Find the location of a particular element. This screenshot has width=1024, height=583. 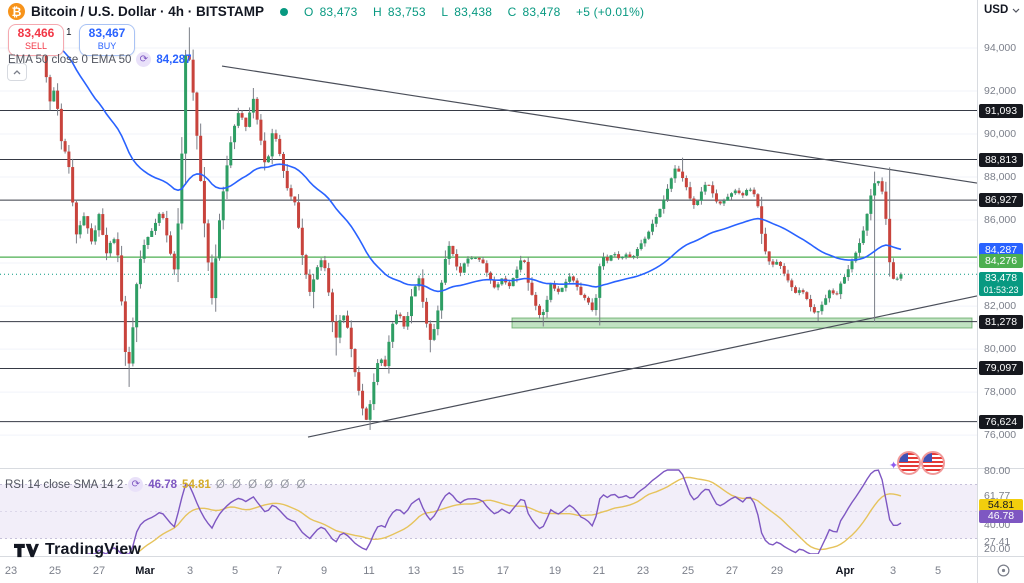

rsi-sma-label: 54.81 is located at coordinates (1001, 505).